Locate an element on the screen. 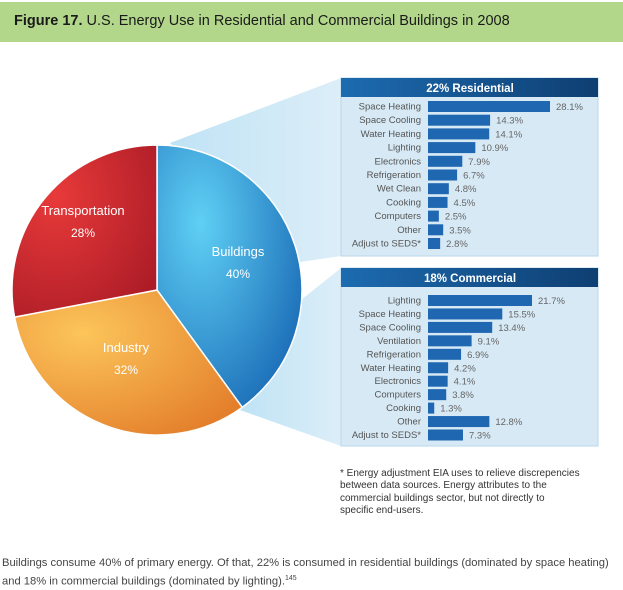 This screenshot has height=590, width=623. bar-value-label: 10.9% is located at coordinates (494, 148).